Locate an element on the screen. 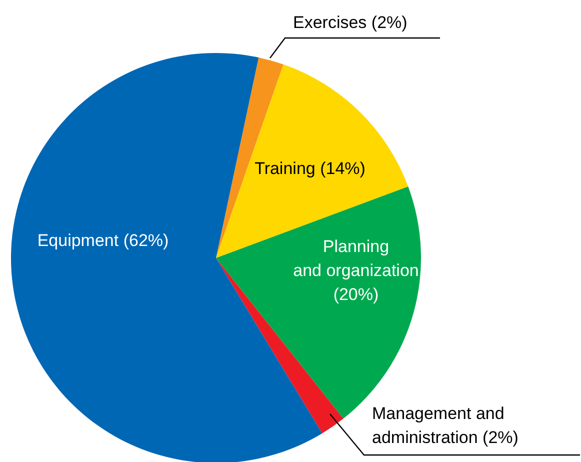 Image resolution: width=581 pixels, height=462 pixels. slice-label: Management and administration (2%) is located at coordinates (445, 425).